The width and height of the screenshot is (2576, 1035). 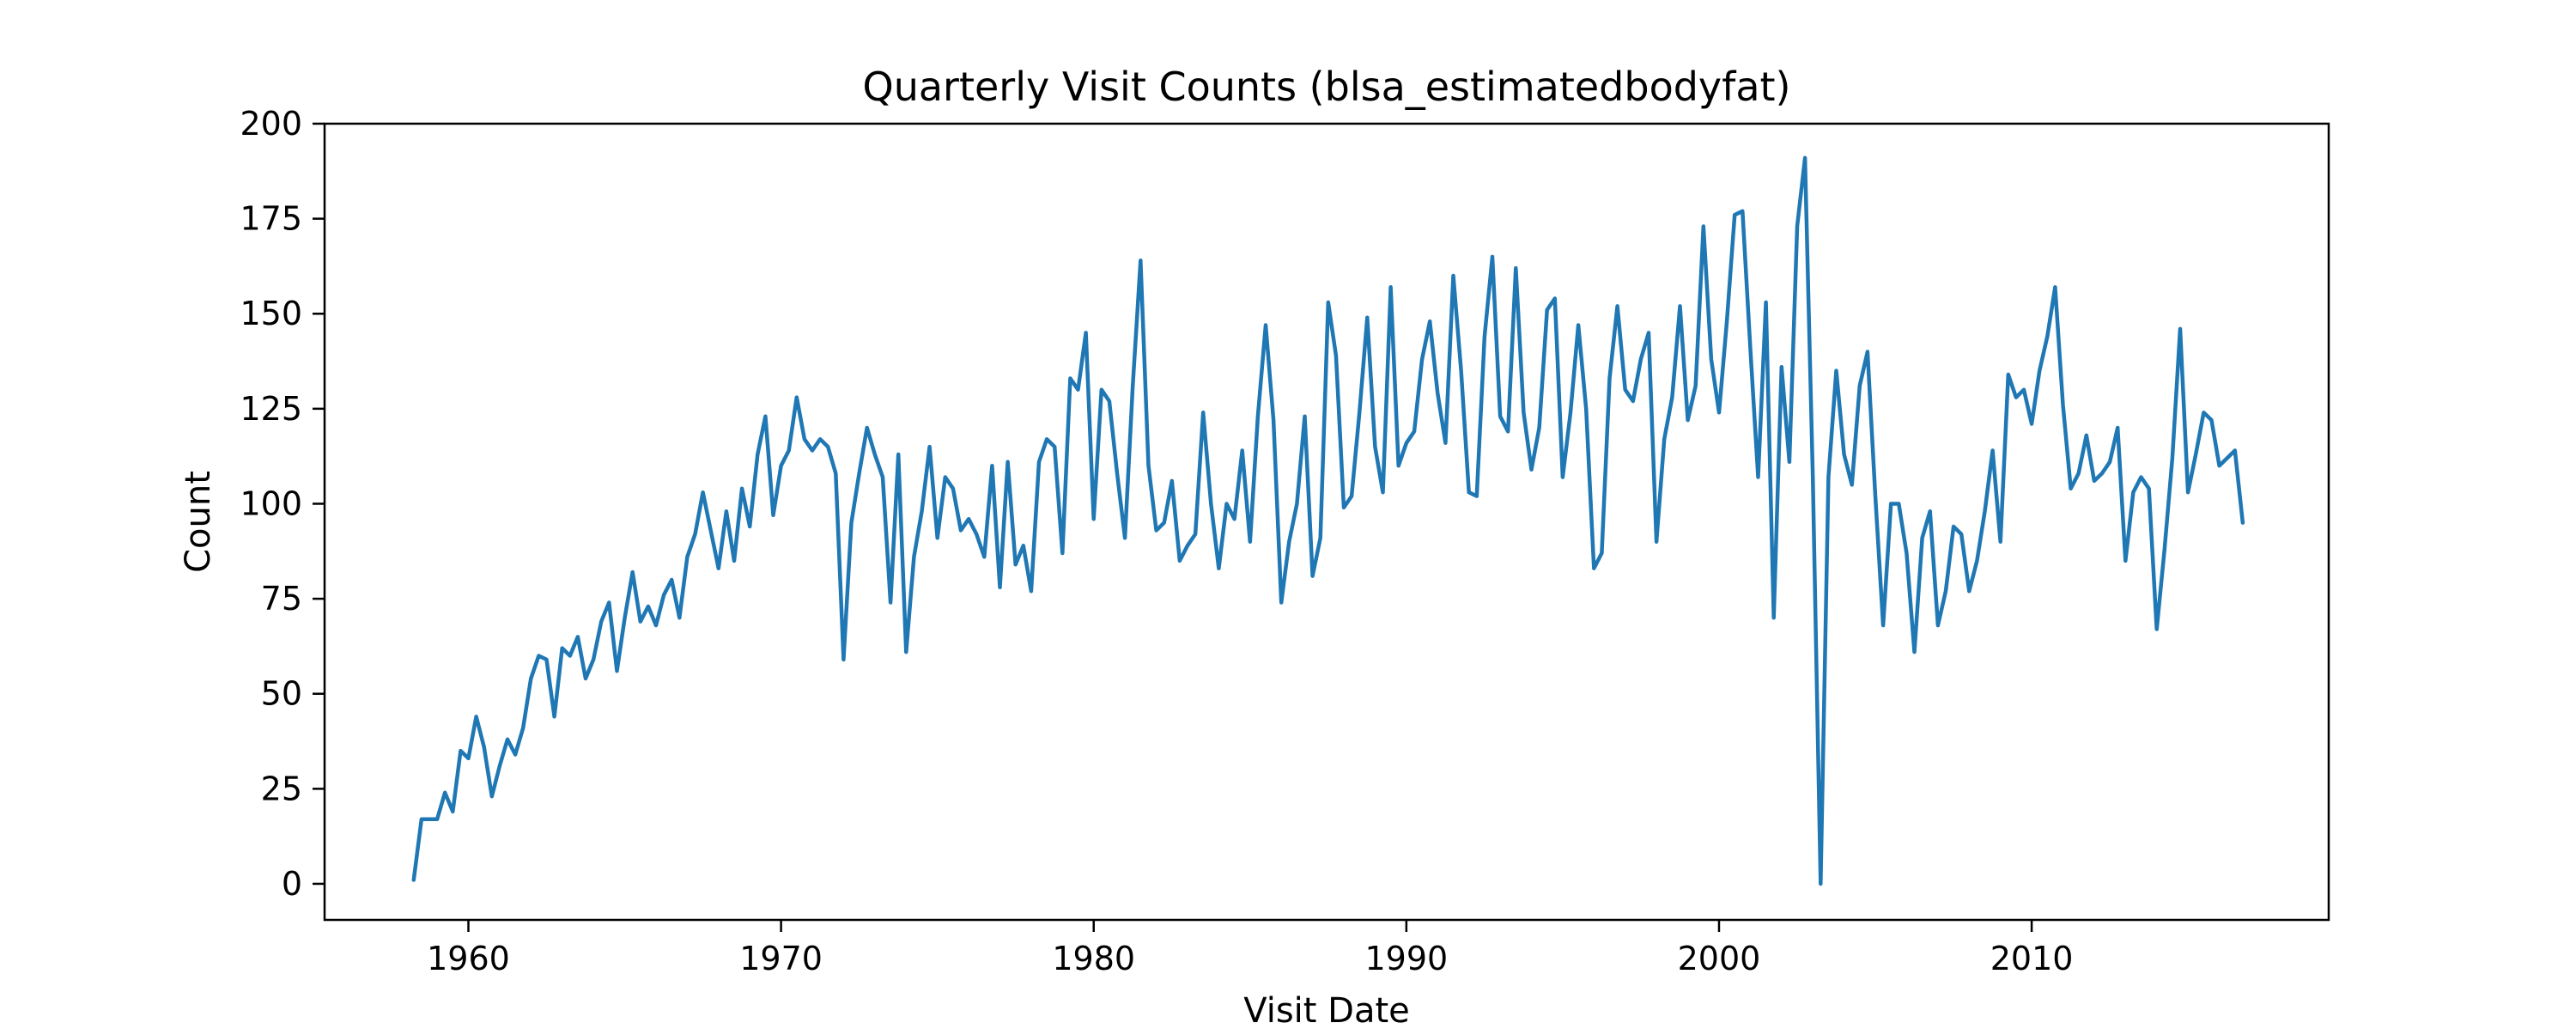 I want to click on y-tick-label: 175, so click(x=271, y=219).